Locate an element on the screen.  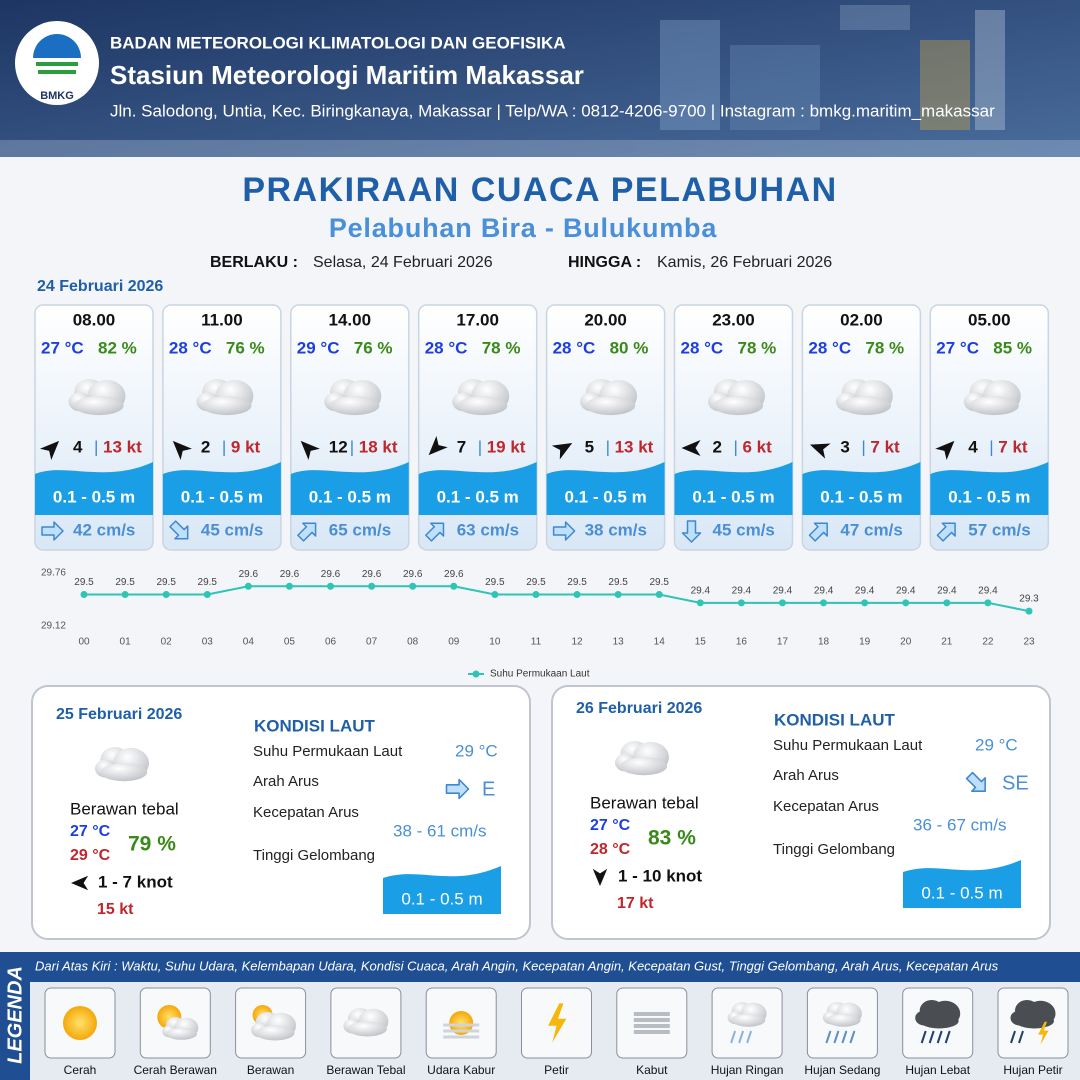
card-wind-speed: 3 is located at coordinates (844, 446).